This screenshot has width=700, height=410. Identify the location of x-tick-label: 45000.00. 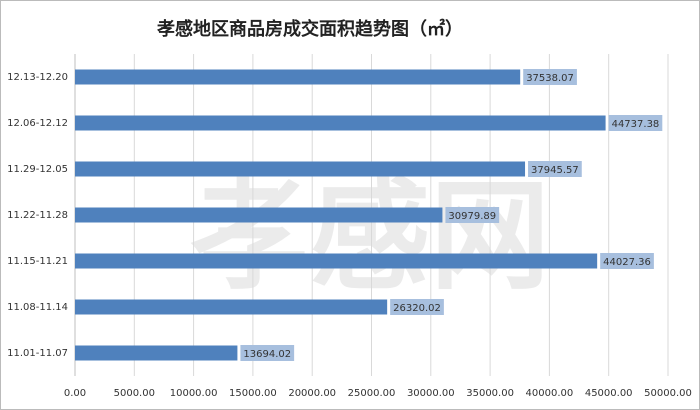
(609, 393).